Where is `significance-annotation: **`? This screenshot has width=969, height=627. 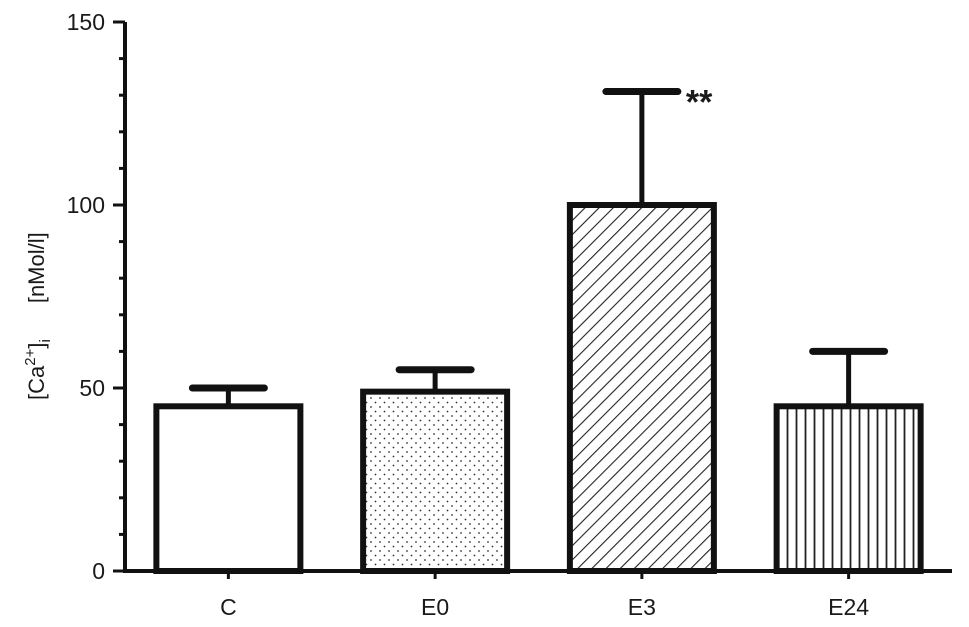
significance-annotation: ** is located at coordinates (699, 103).